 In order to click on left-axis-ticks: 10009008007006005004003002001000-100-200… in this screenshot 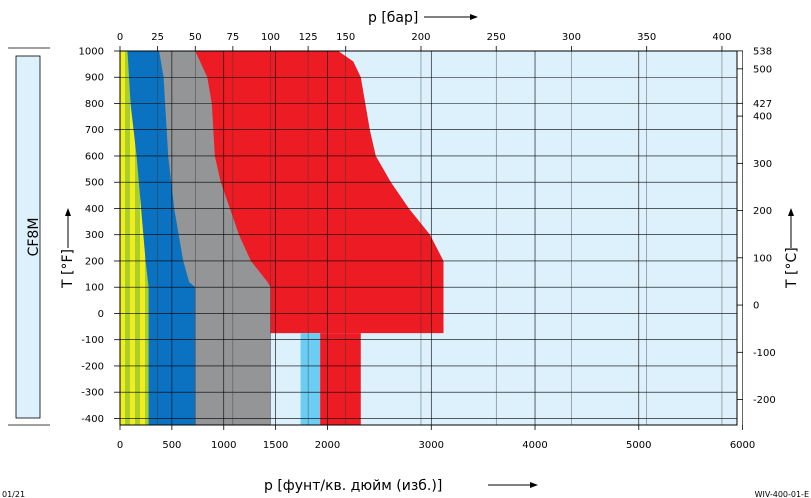, I will do `click(99, 236)`.